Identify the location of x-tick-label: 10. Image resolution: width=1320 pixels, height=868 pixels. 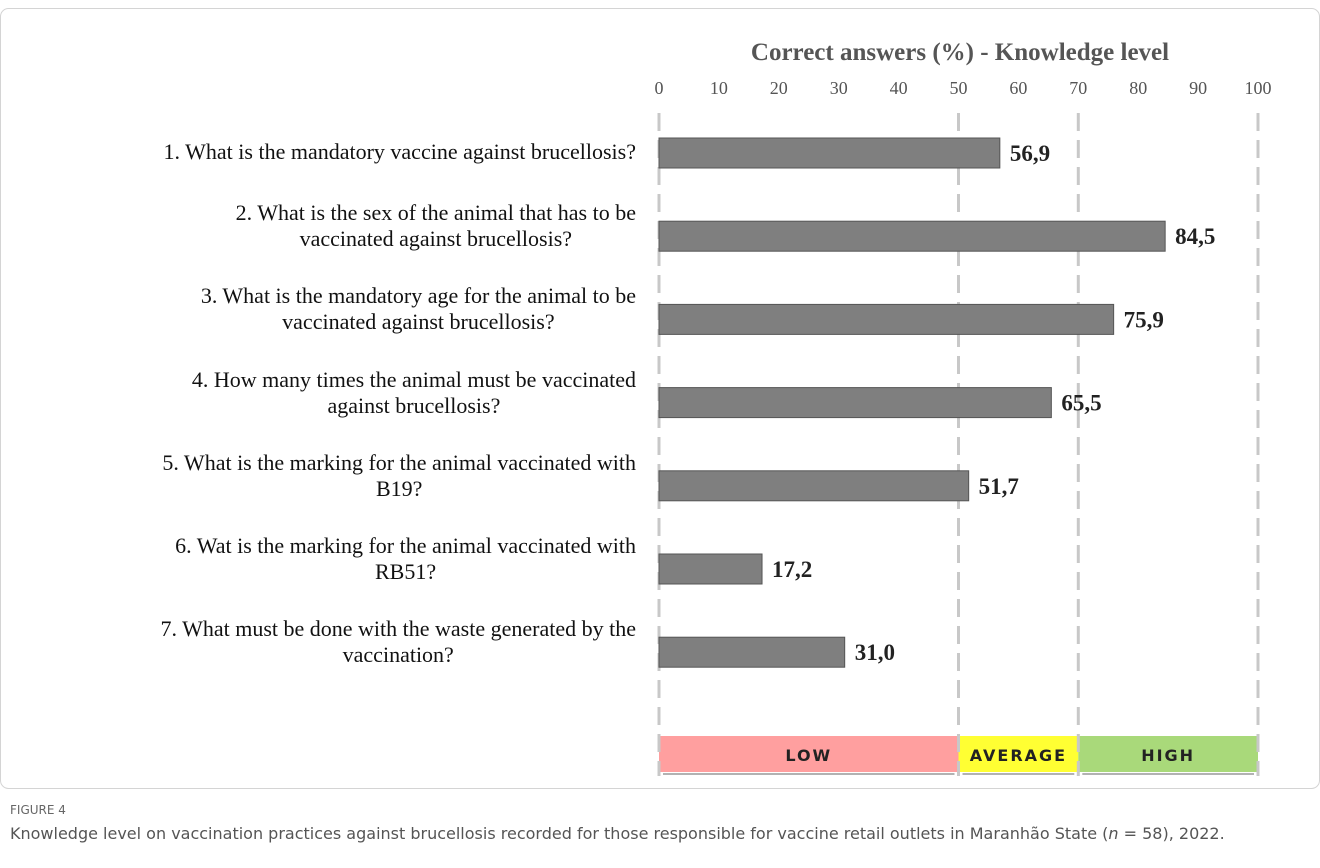
(719, 88).